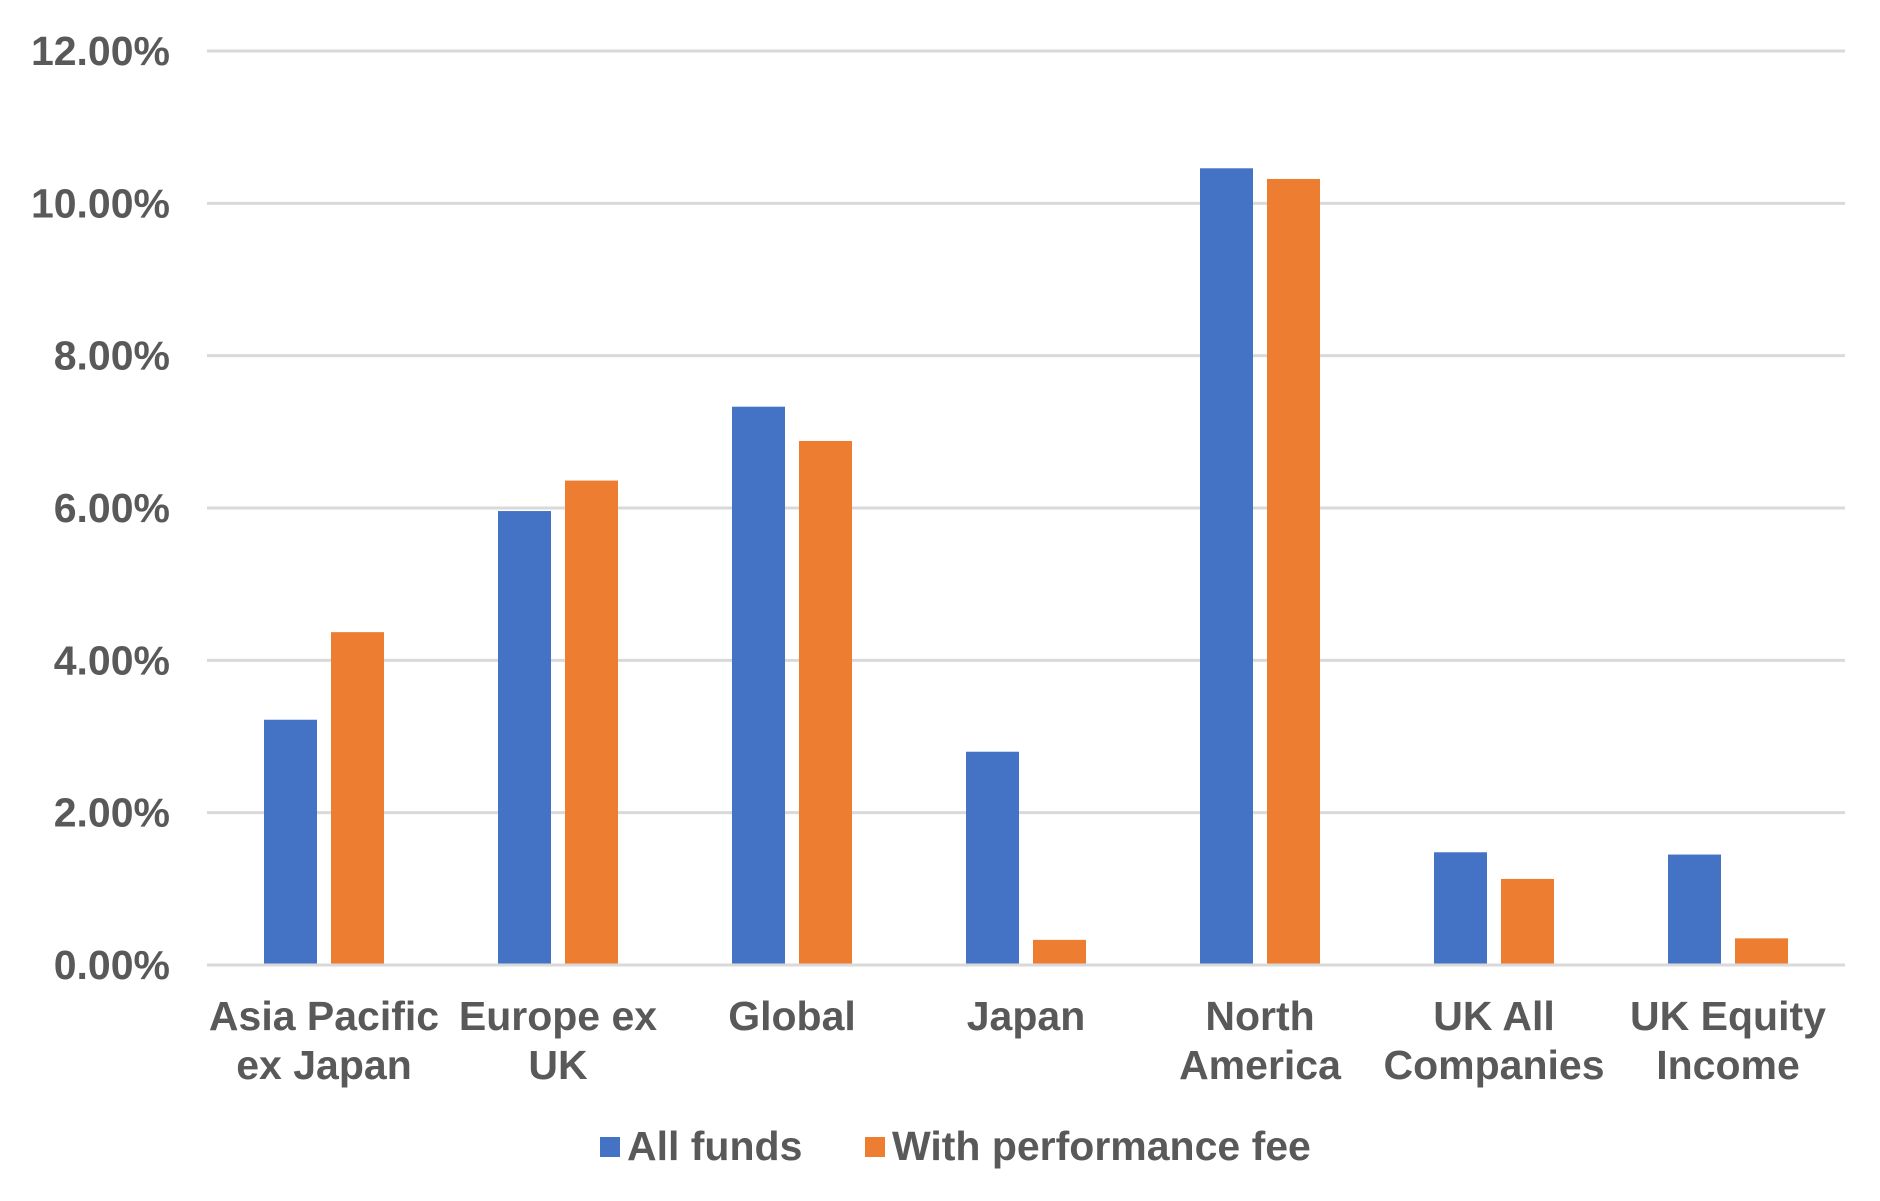 This screenshot has width=1880, height=1201. Describe the element at coordinates (112, 356) in the screenshot. I see `y-tick-label: 8.00%` at that location.